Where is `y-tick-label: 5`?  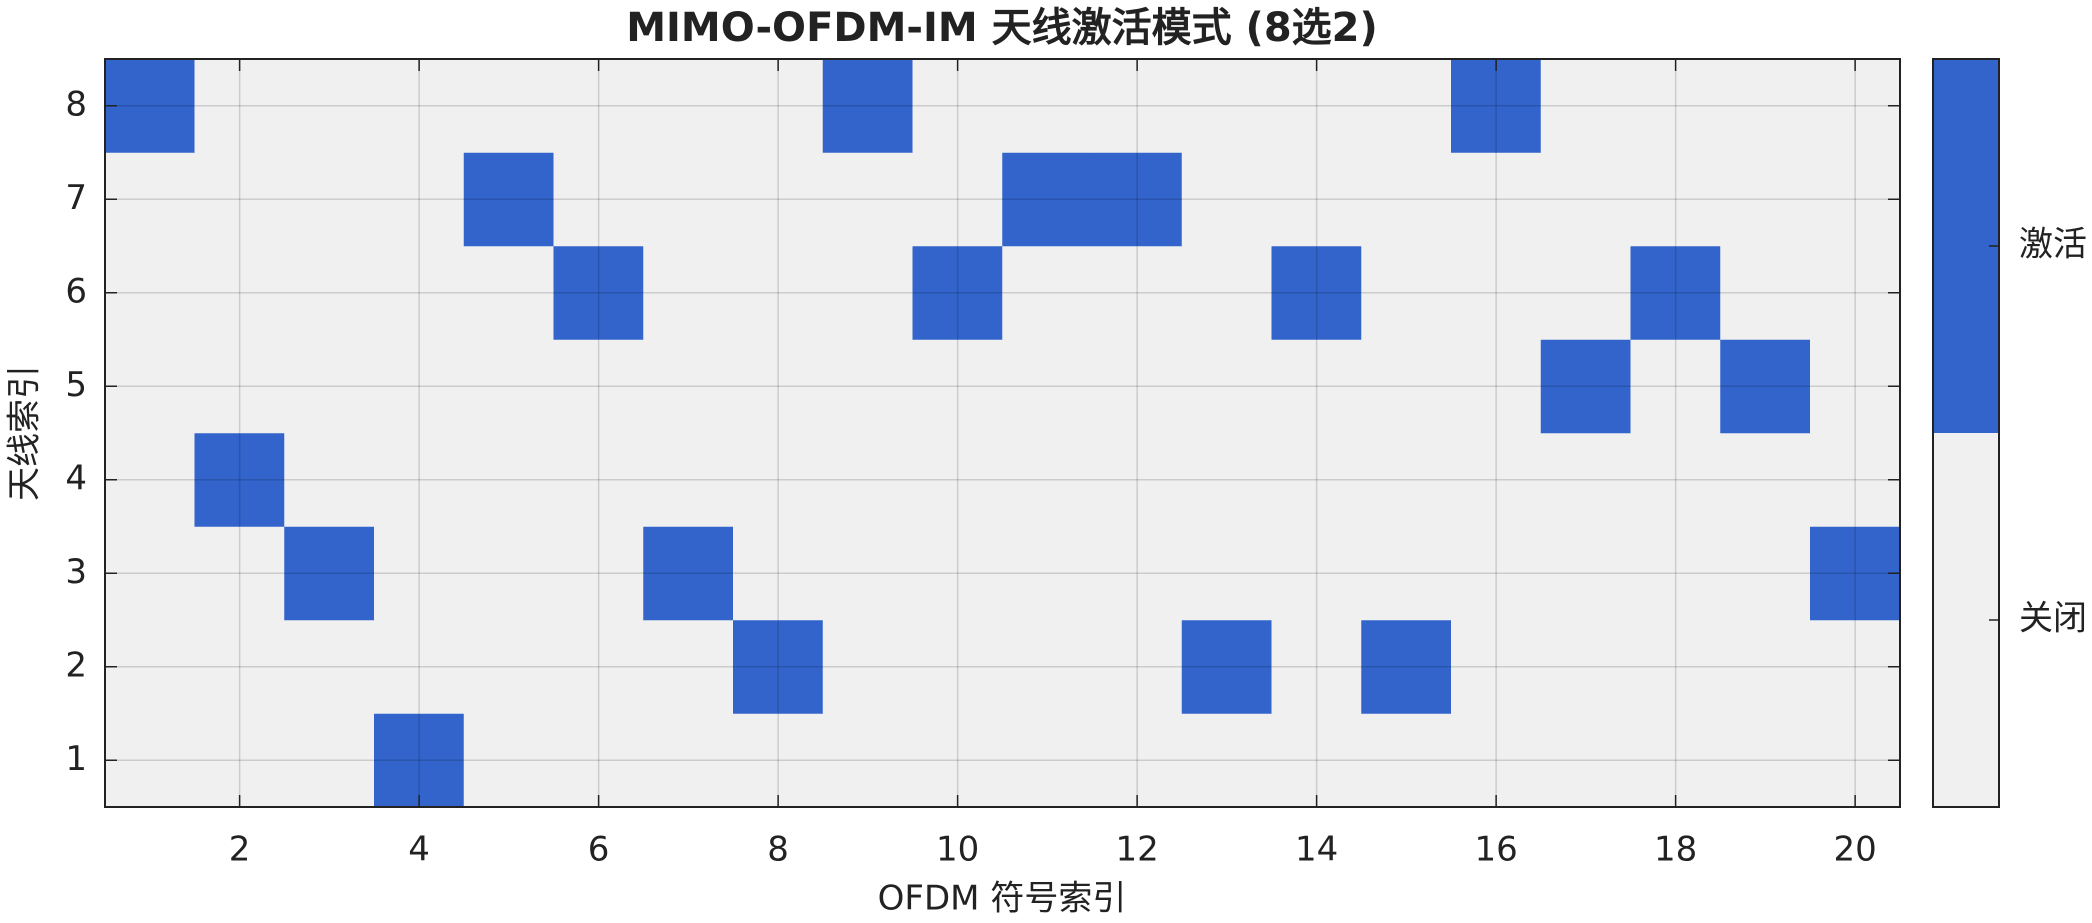
y-tick-label: 5 is located at coordinates (76, 385).